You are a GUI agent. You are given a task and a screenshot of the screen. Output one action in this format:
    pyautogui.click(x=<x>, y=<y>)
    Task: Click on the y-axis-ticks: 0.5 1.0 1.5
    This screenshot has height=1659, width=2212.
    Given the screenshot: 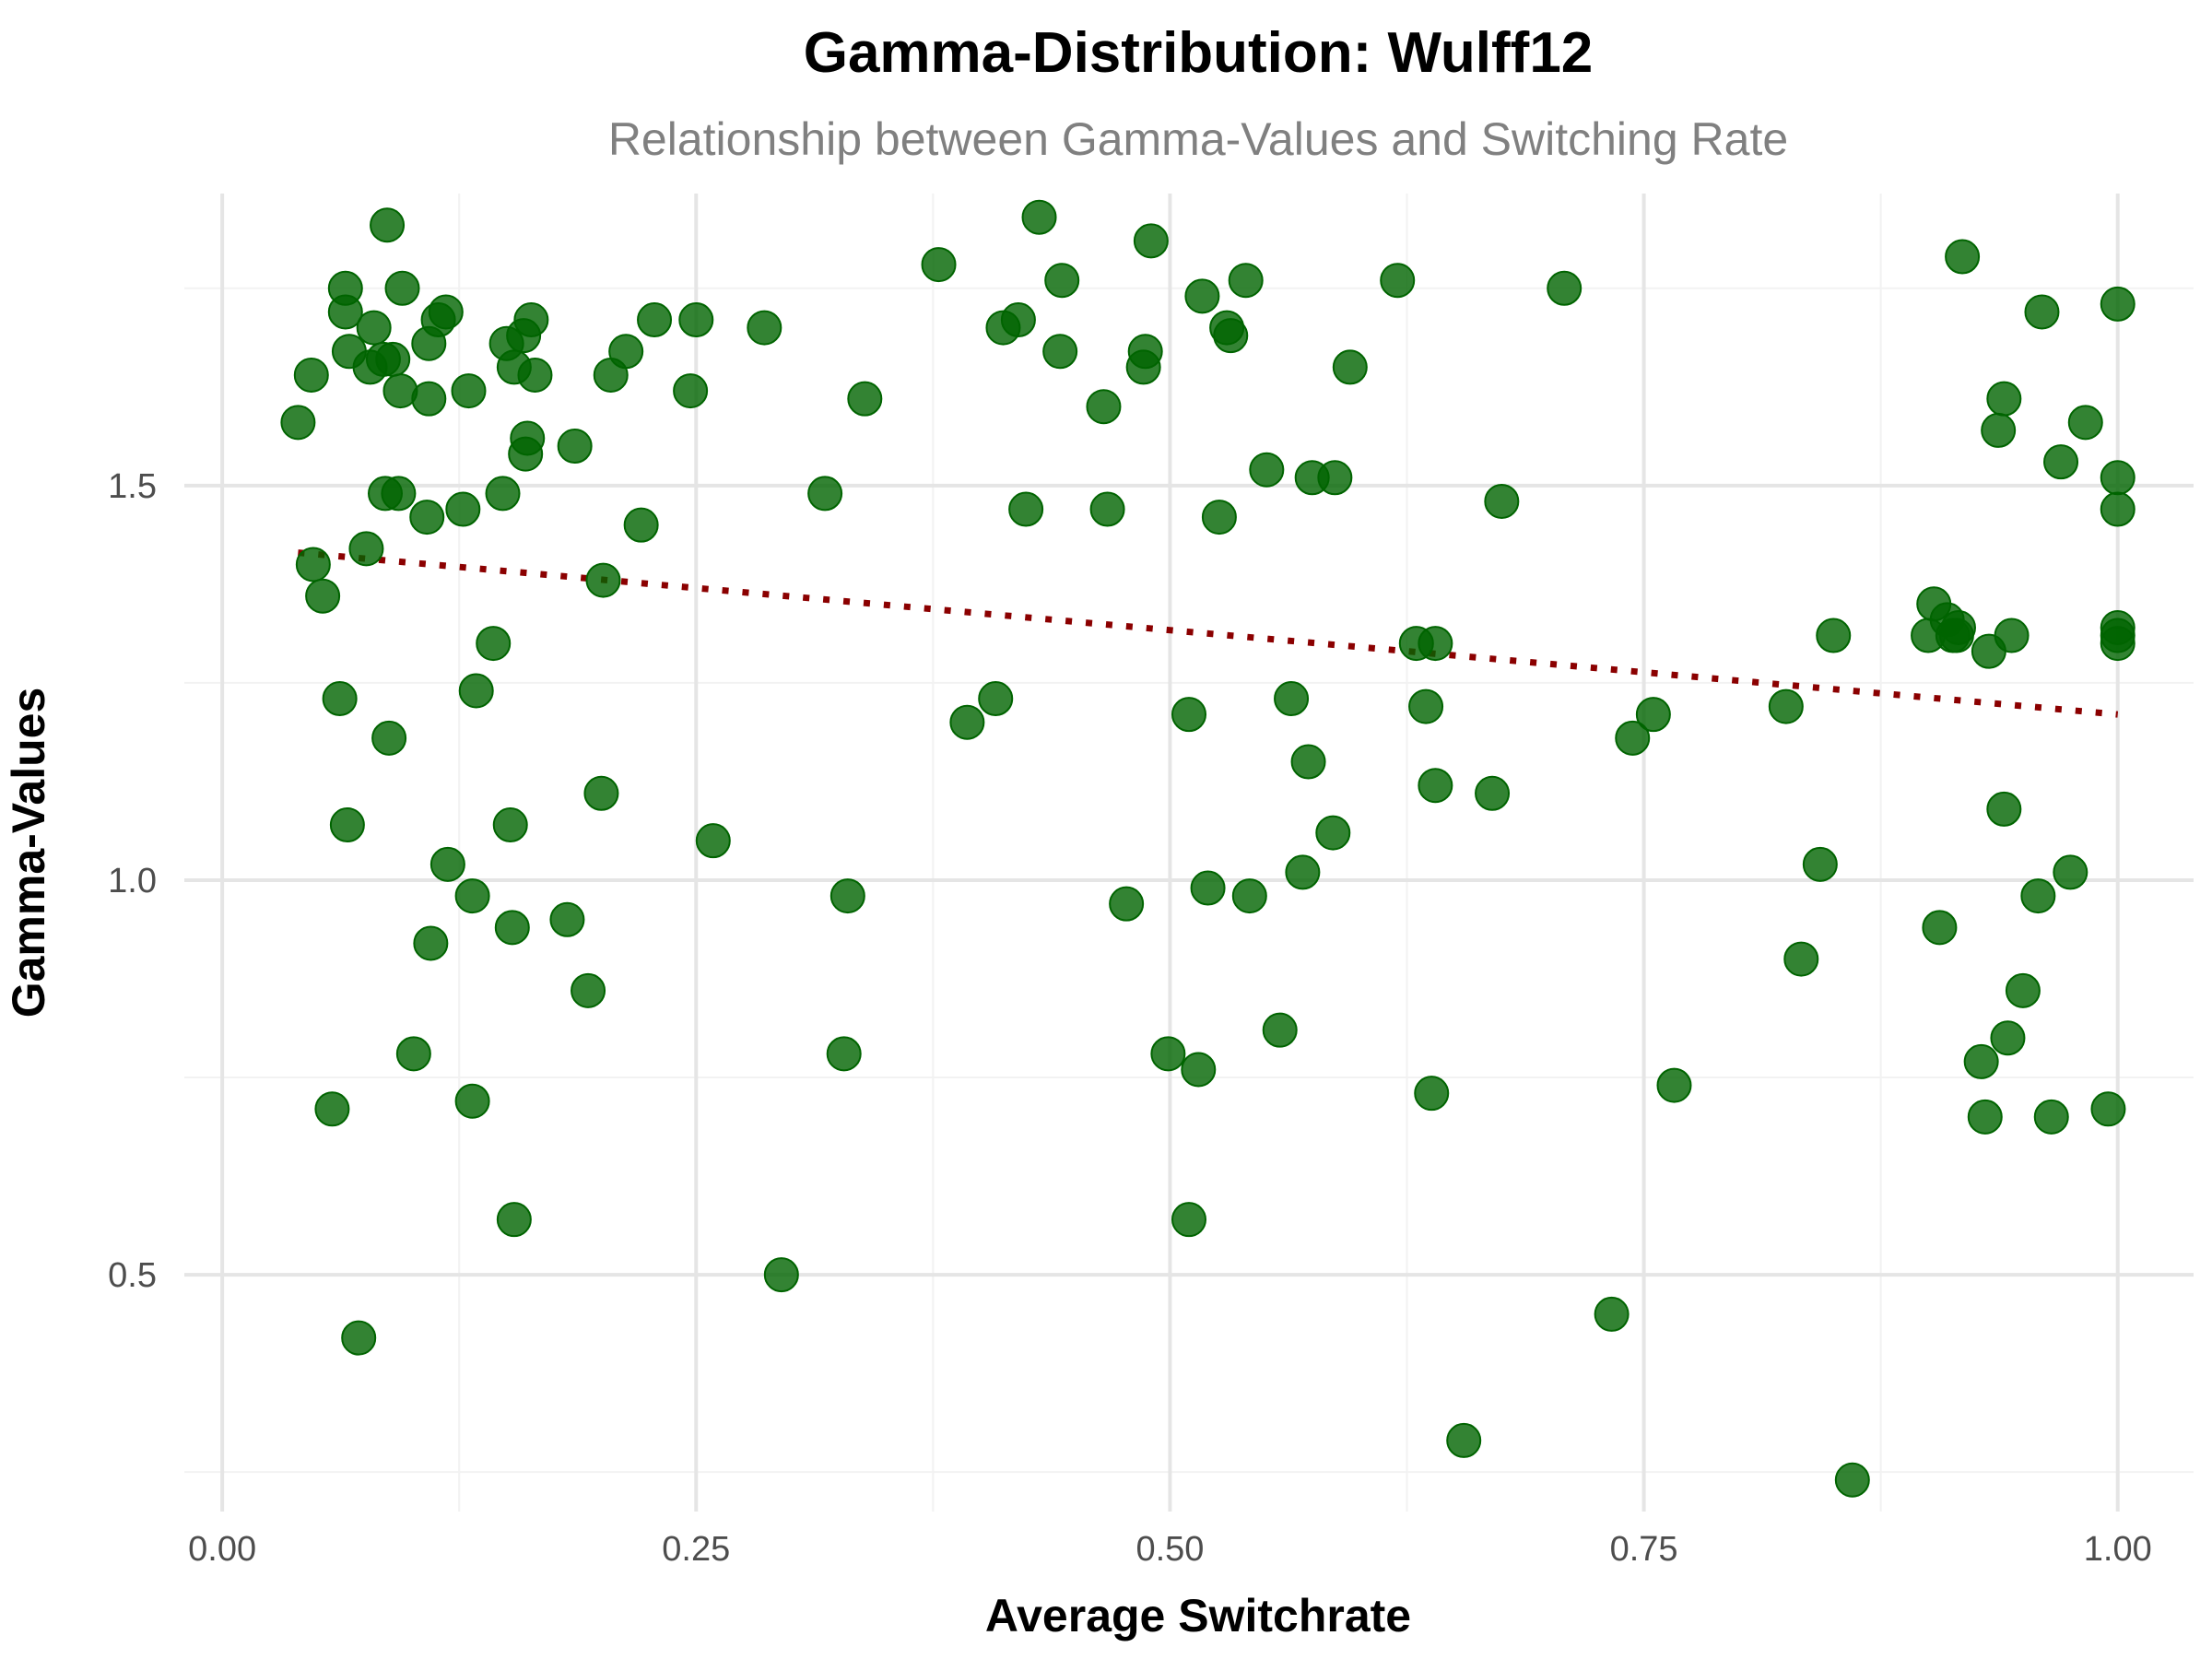 What is the action you would take?
    pyautogui.click(x=132, y=881)
    